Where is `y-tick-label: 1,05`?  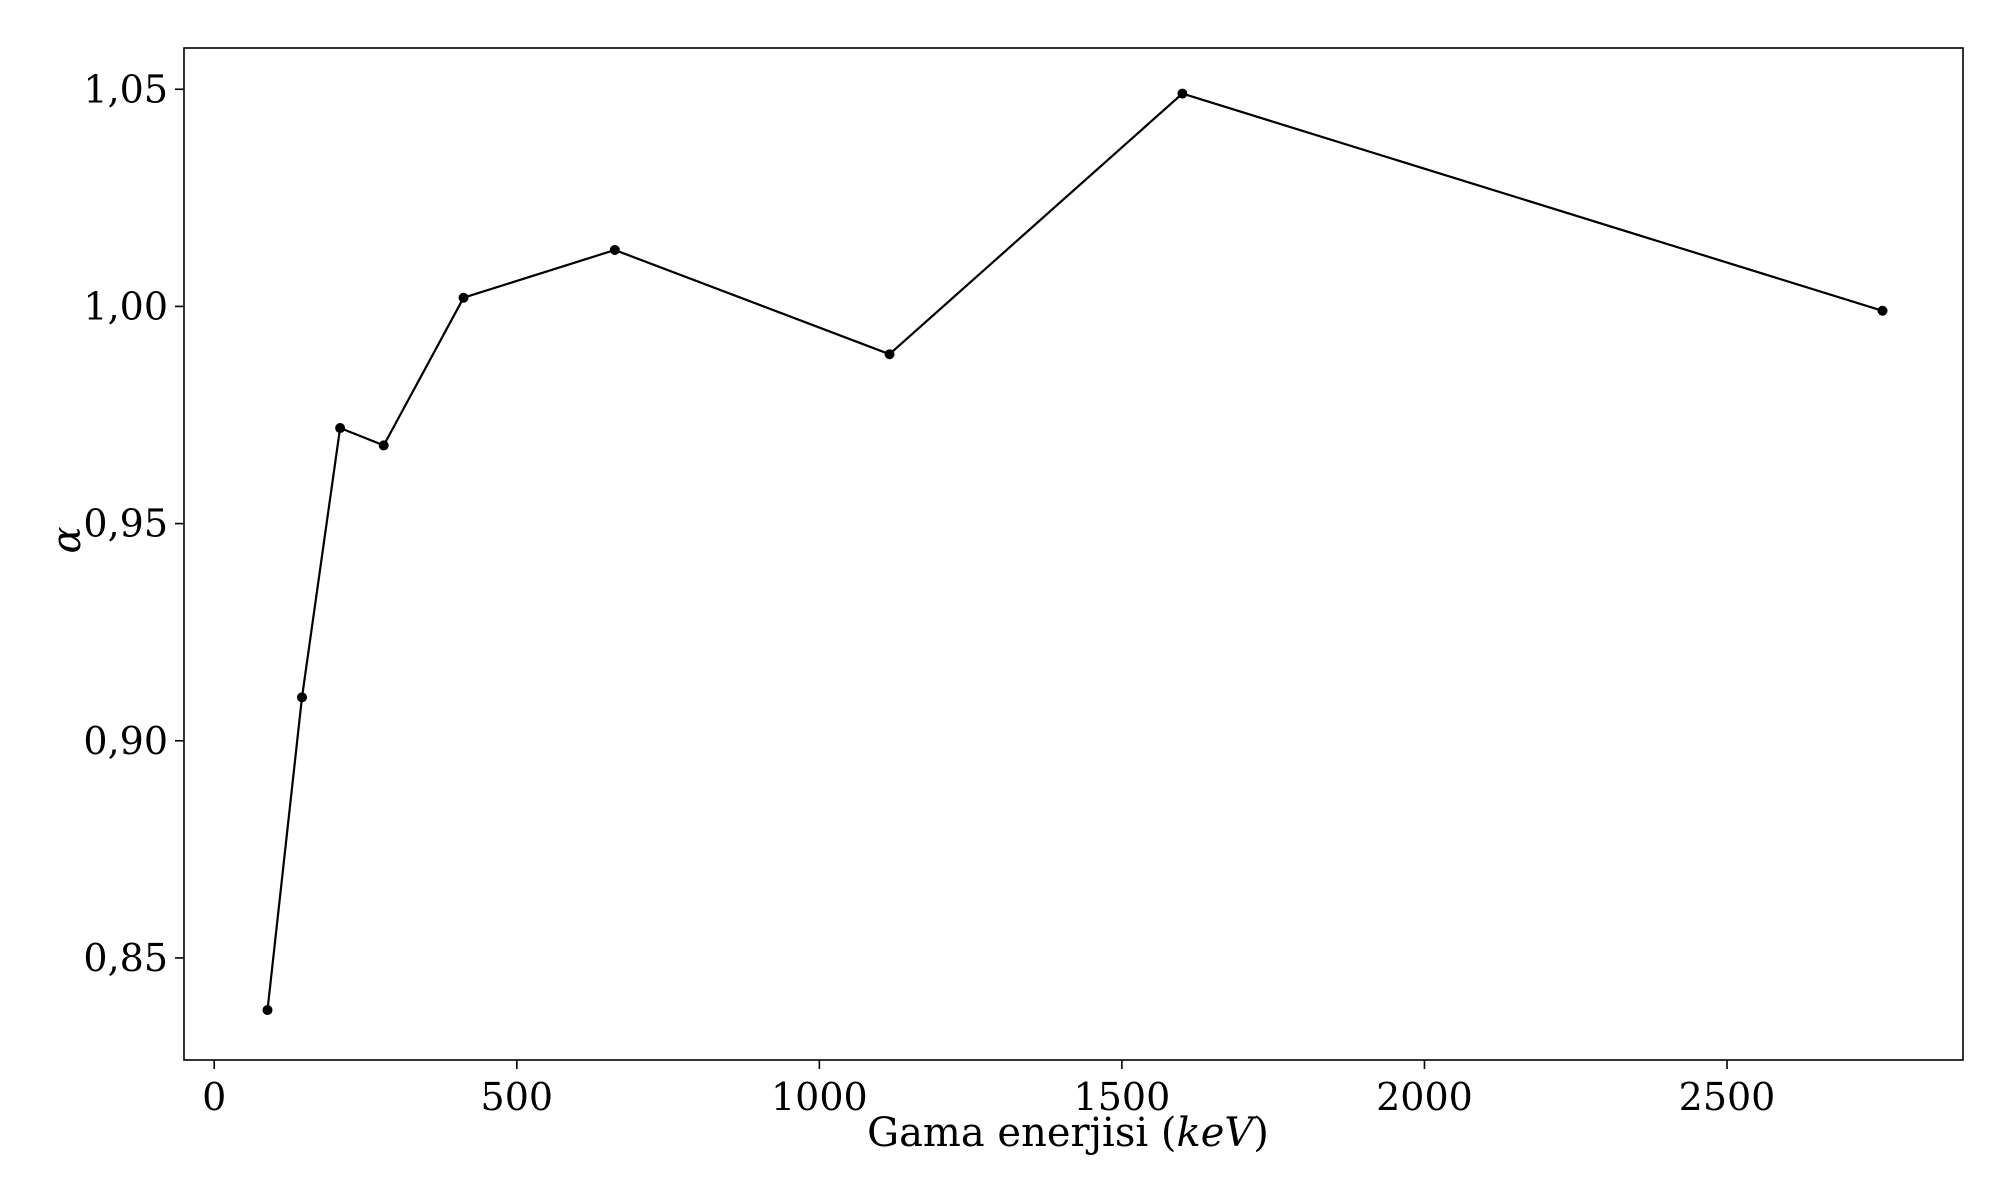
y-tick-label: 1,05 is located at coordinates (125, 89).